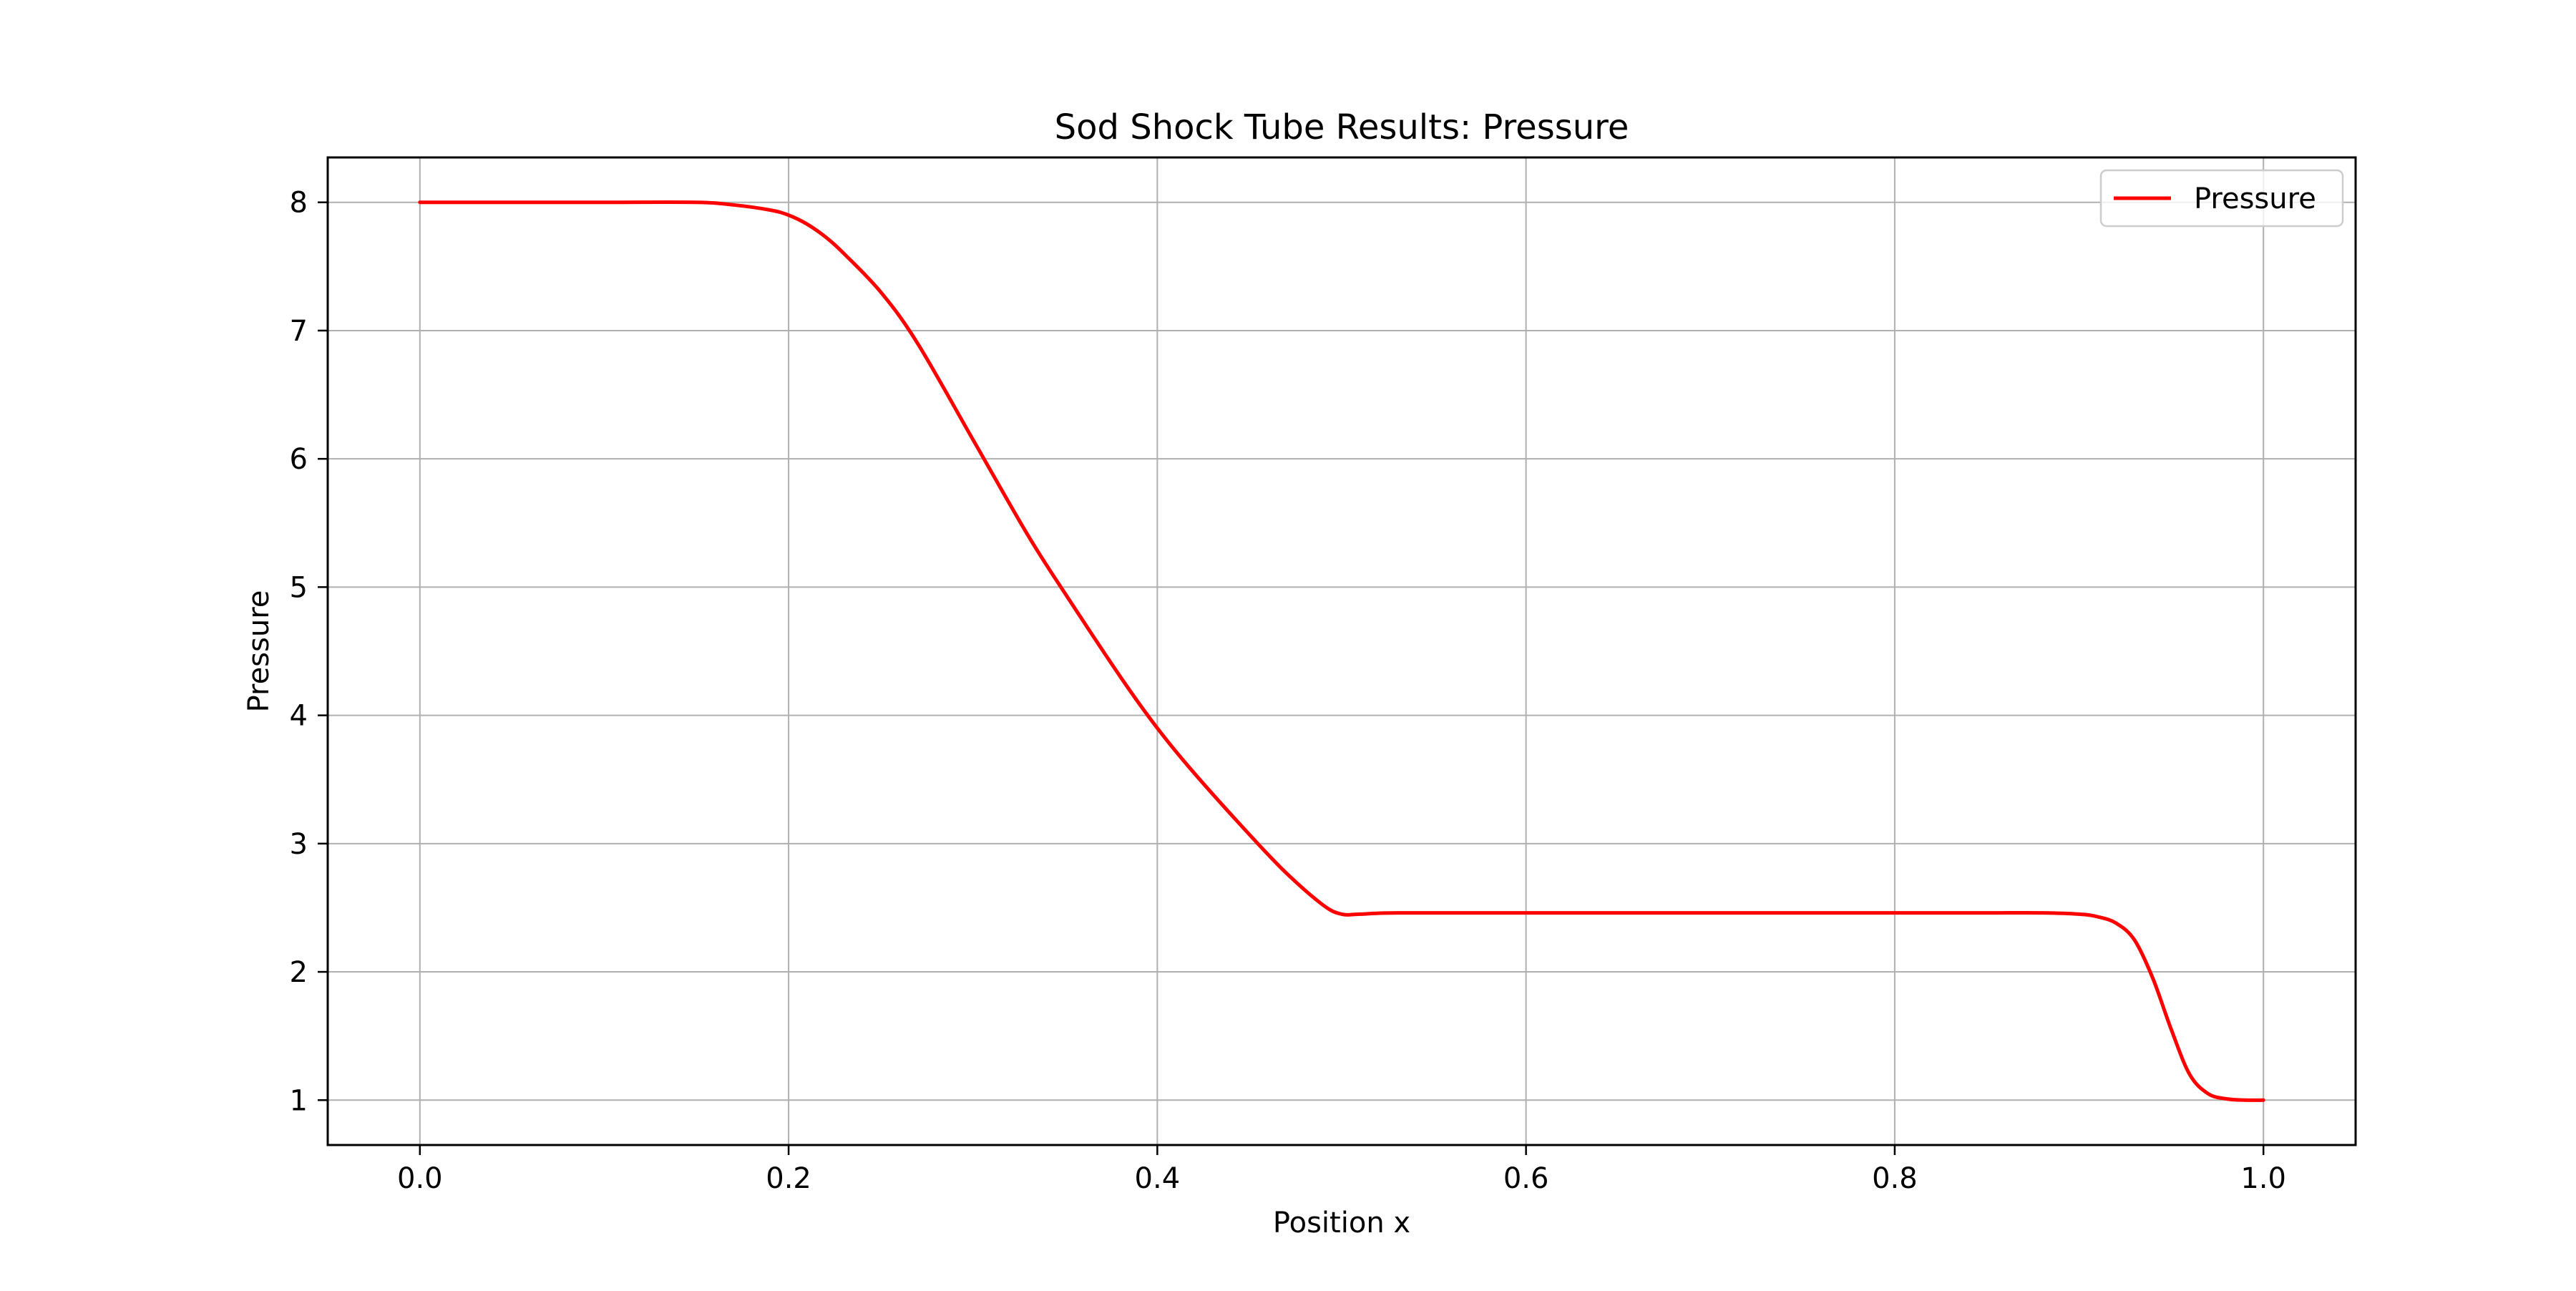  Describe the element at coordinates (788, 1178) in the screenshot. I see `x-tick-label-1: 0.2` at that location.